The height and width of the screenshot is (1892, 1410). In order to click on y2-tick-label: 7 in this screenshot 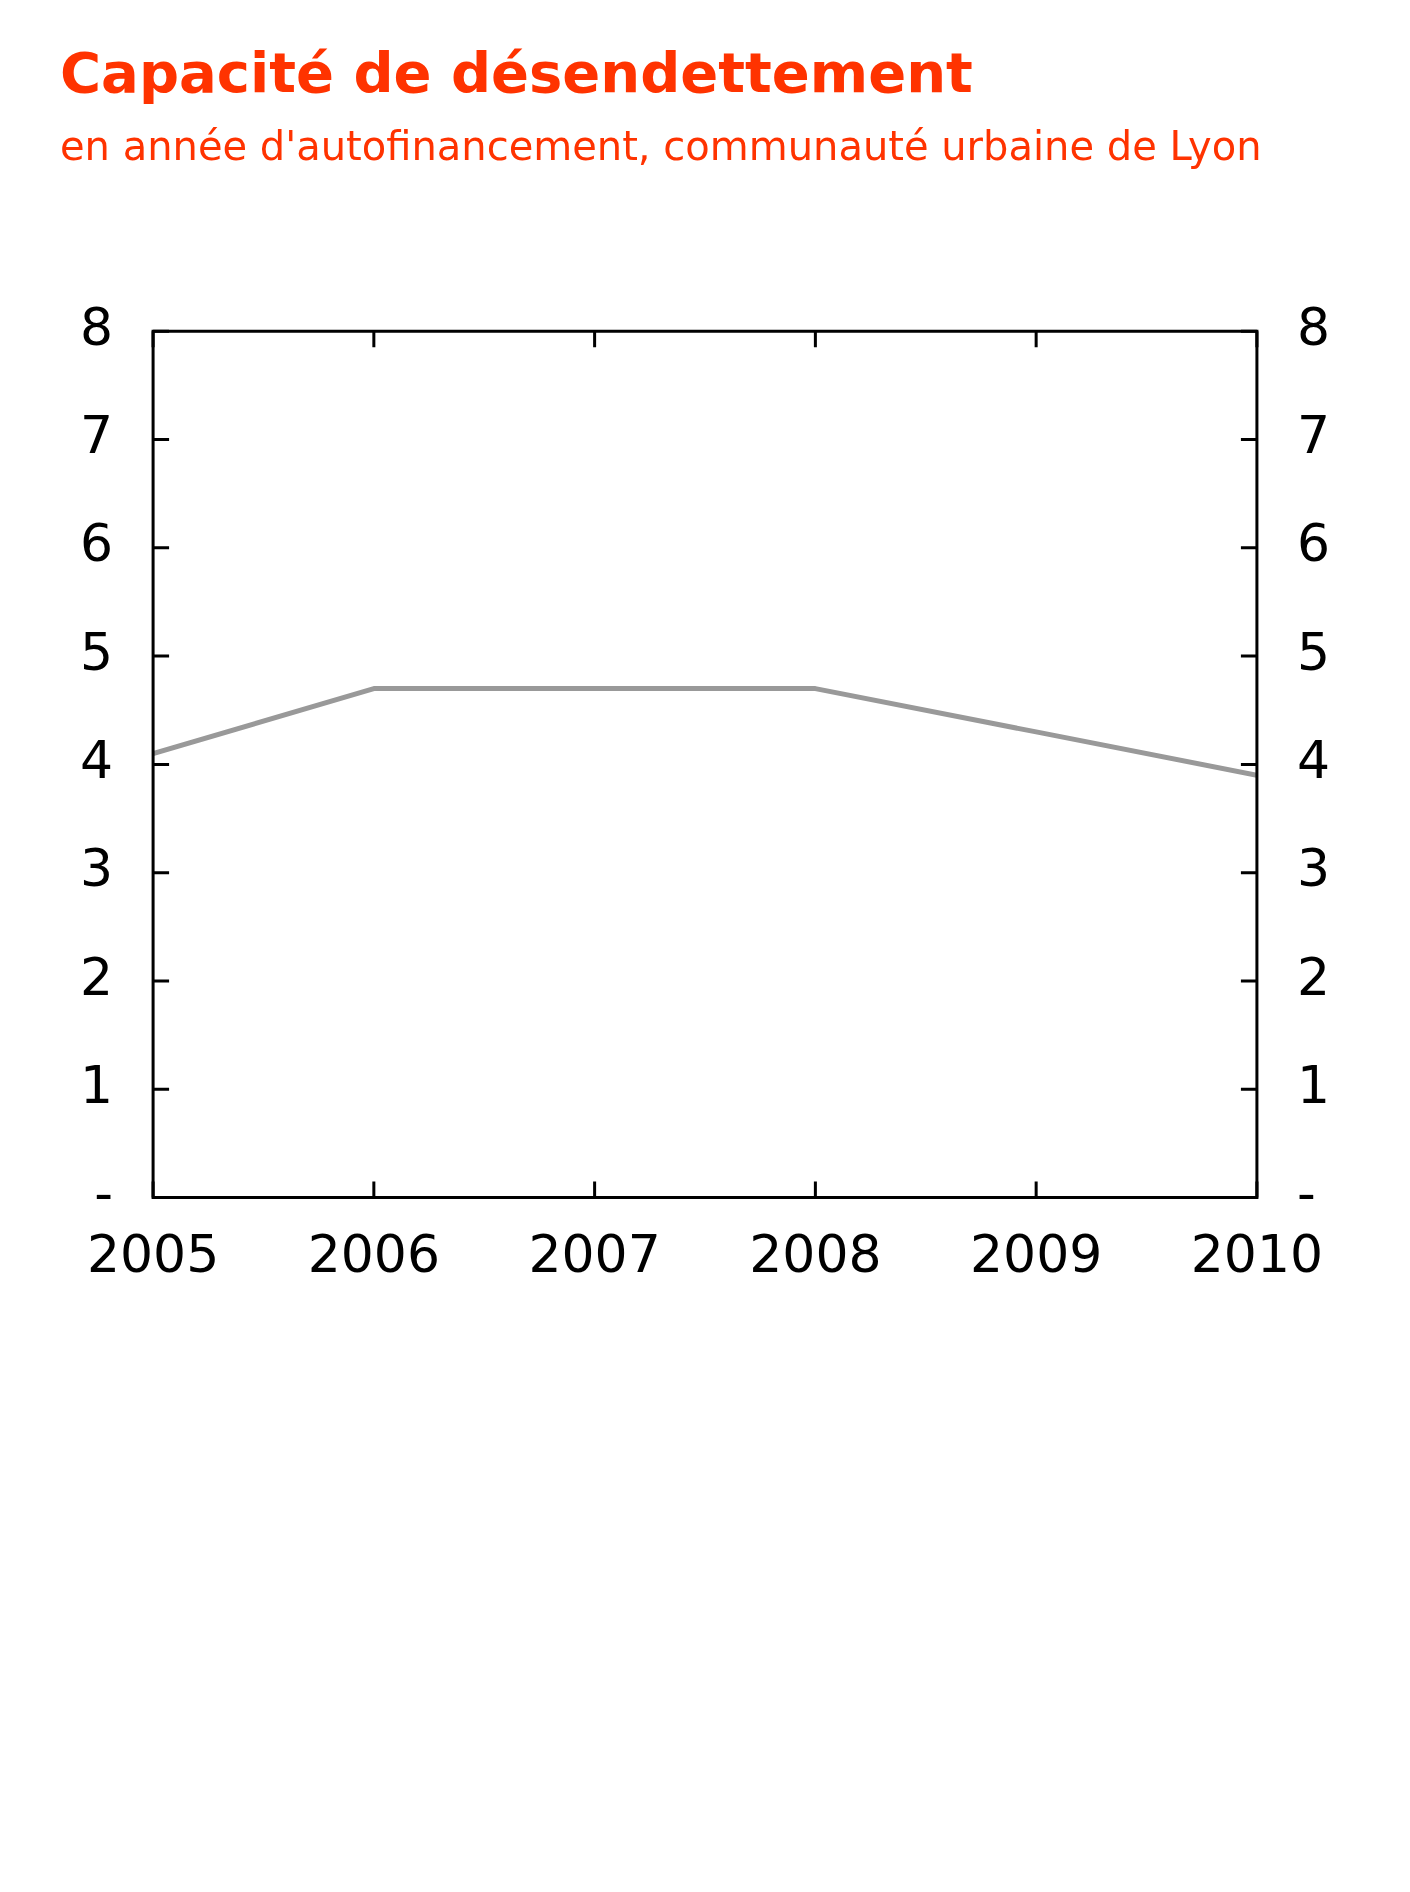, I will do `click(1313, 435)`.